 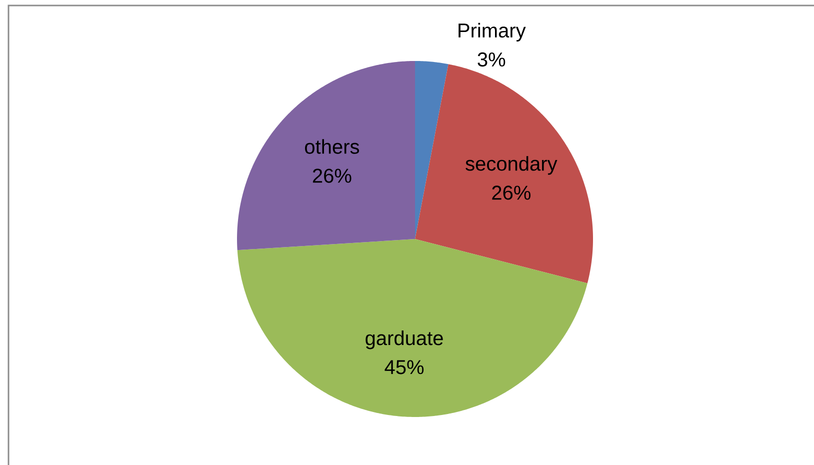 What do you see at coordinates (492, 32) in the screenshot?
I see `slice-label: Primary` at bounding box center [492, 32].